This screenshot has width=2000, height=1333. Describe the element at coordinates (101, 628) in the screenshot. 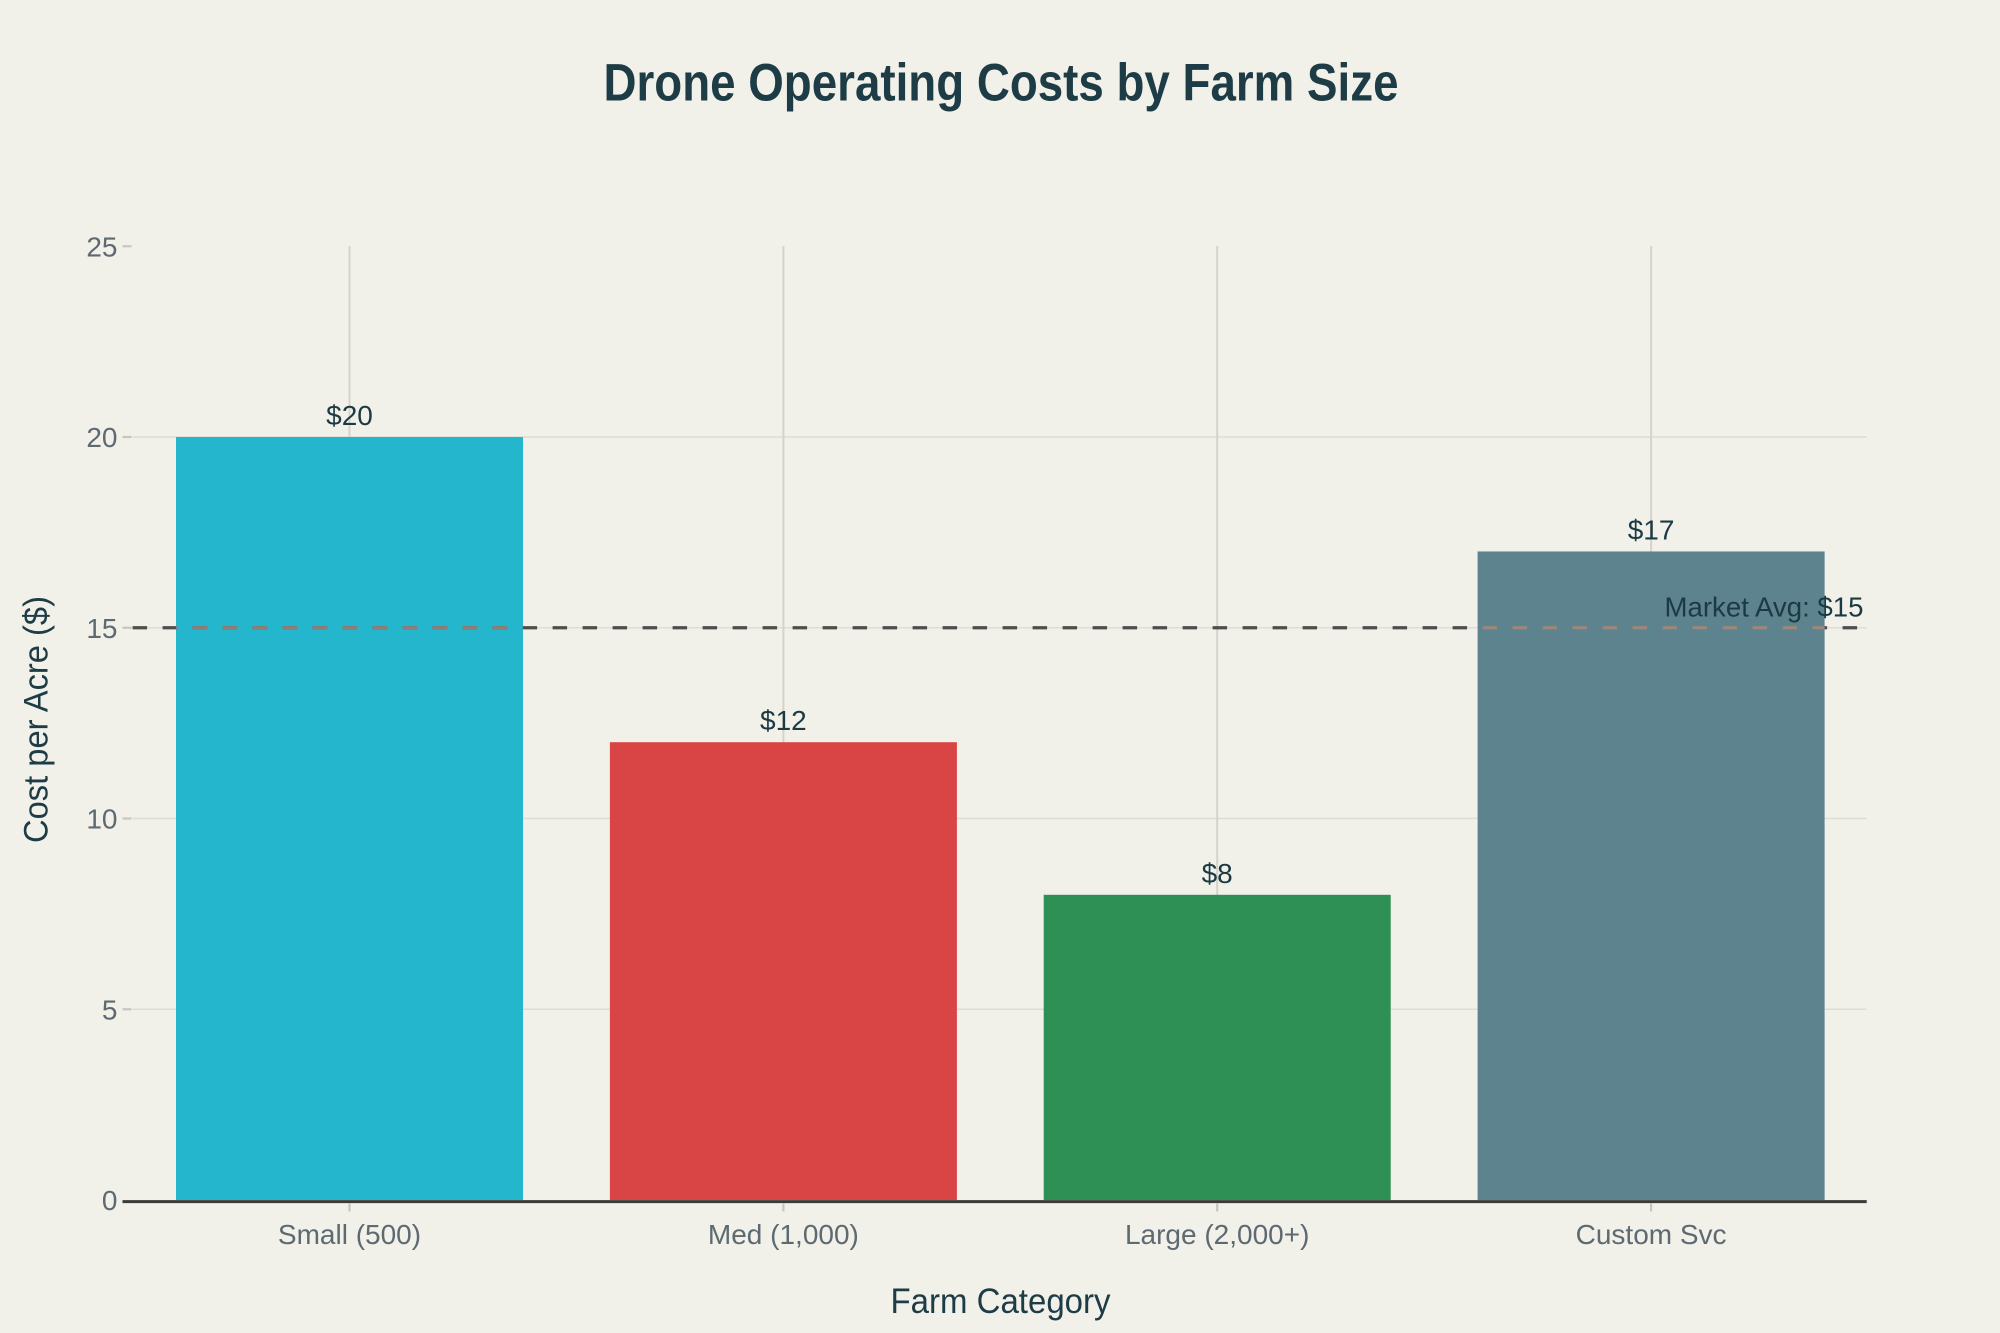

I see `svg-text: 15` at that location.